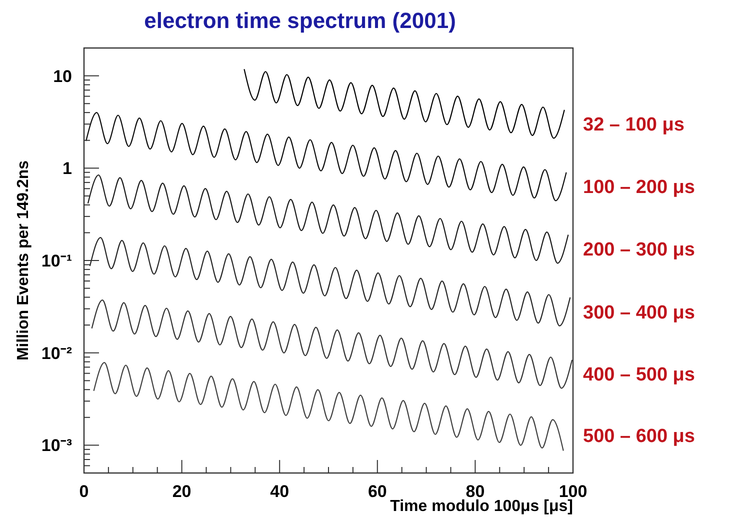 The width and height of the screenshot is (748, 517). I want to click on x-axis-title: Time modulo 100μs [μs], so click(481, 506).